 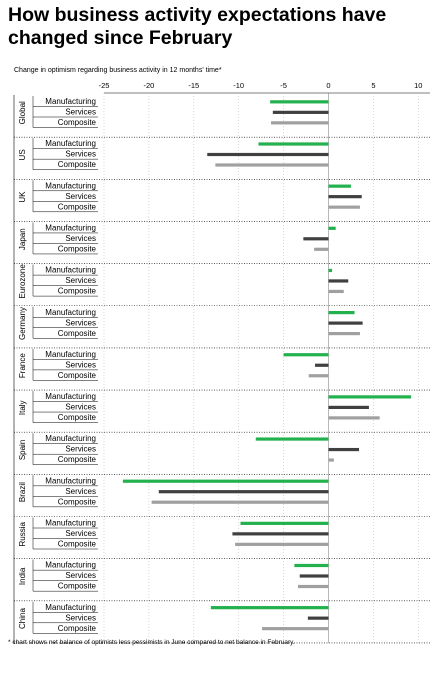 I want to click on x-tick-label: -20, so click(x=148, y=85).